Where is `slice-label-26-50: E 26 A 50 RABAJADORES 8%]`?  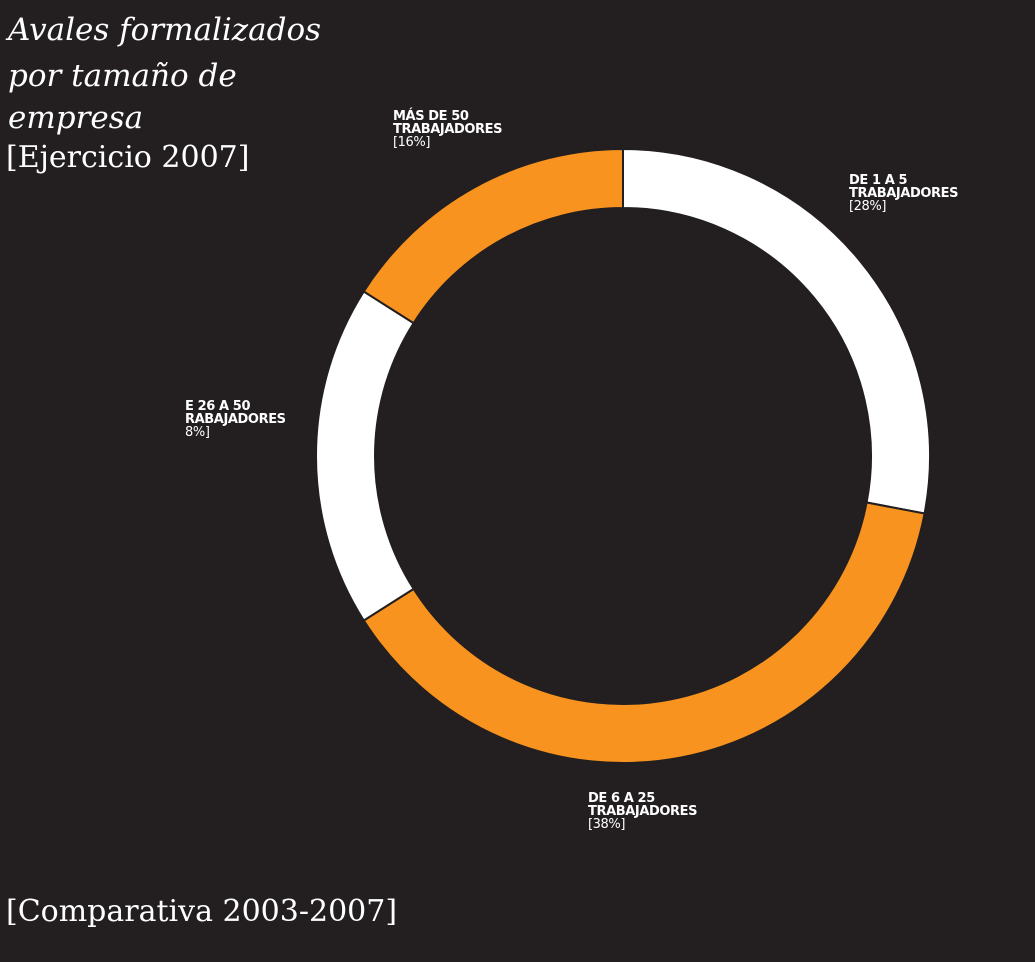
slice-label-26-50: E 26 A 50 RABAJADORES 8%] is located at coordinates (235, 419).